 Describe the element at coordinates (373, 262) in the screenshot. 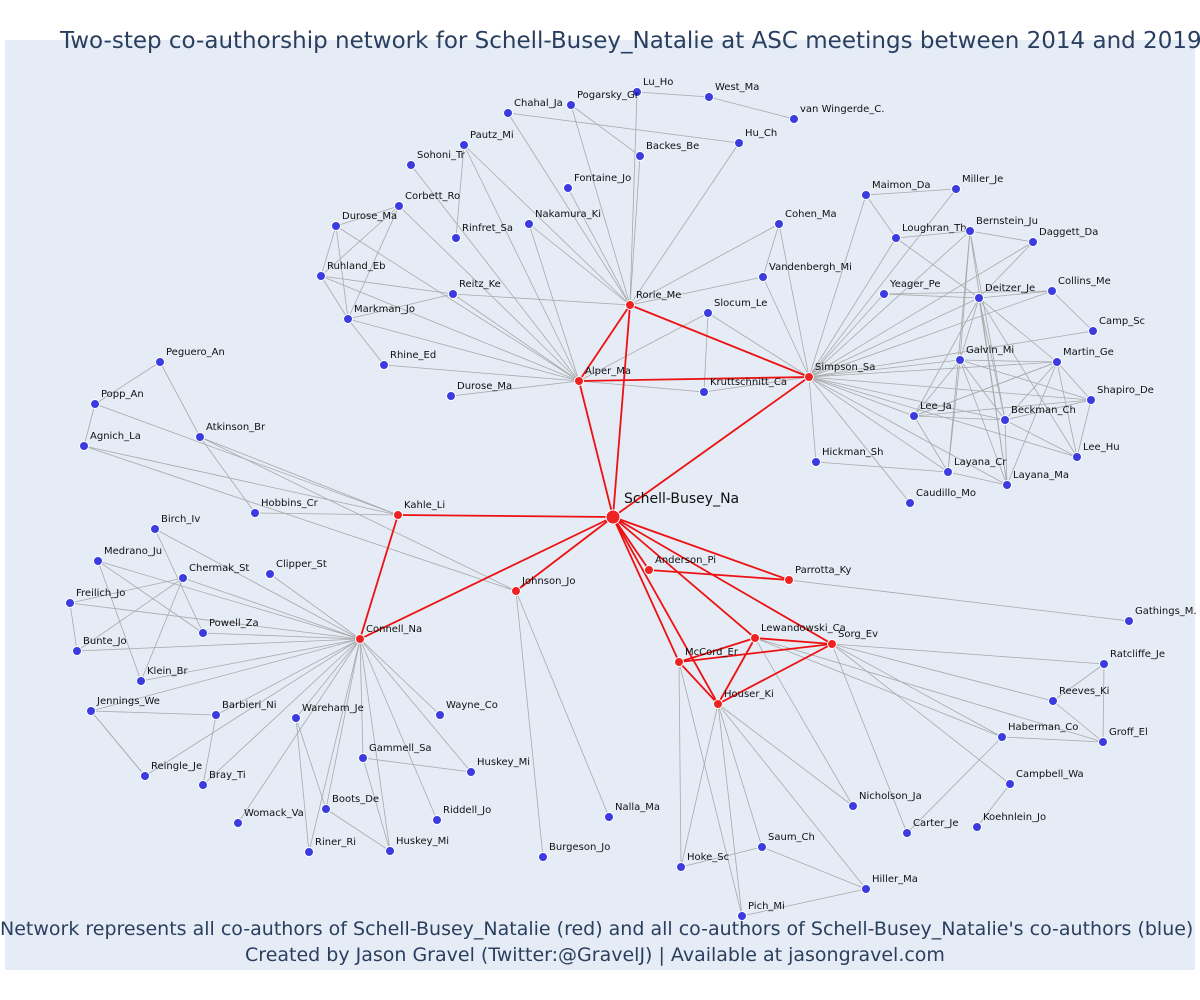

I see `second-step-edge` at that location.